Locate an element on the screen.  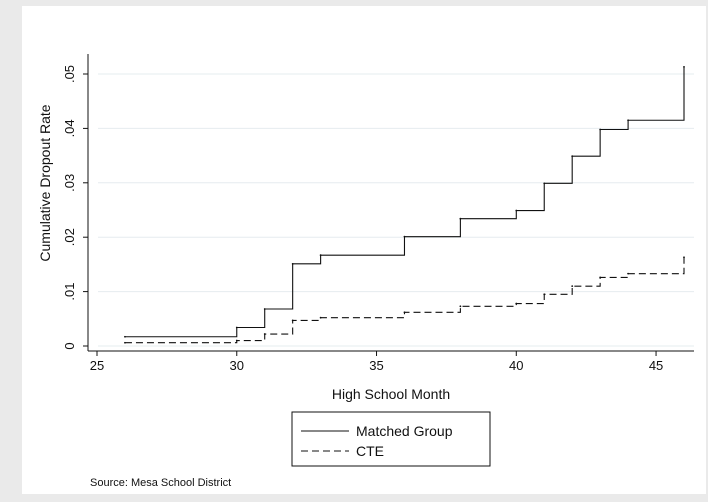
source-note: Source: Mesa School District is located at coordinates (160, 483).